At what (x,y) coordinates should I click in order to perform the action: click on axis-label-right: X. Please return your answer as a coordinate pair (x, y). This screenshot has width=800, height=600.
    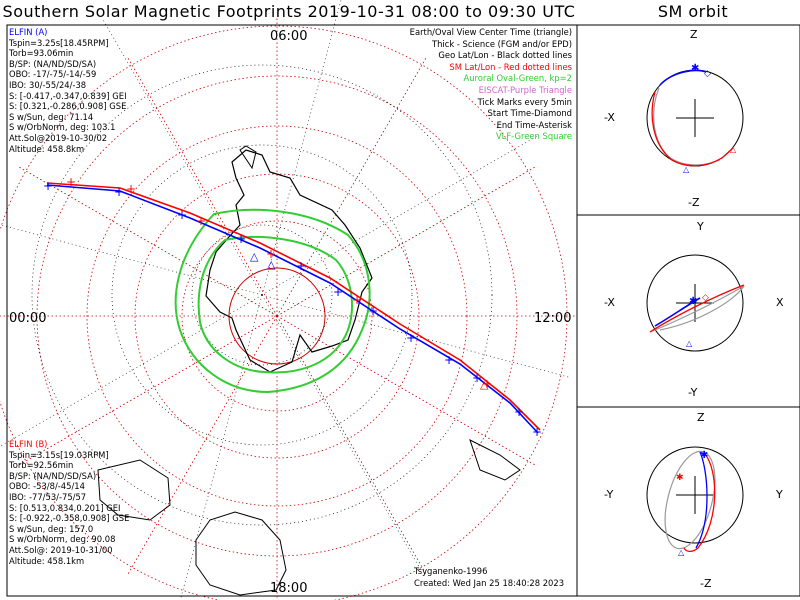
    Looking at the image, I should click on (780, 302).